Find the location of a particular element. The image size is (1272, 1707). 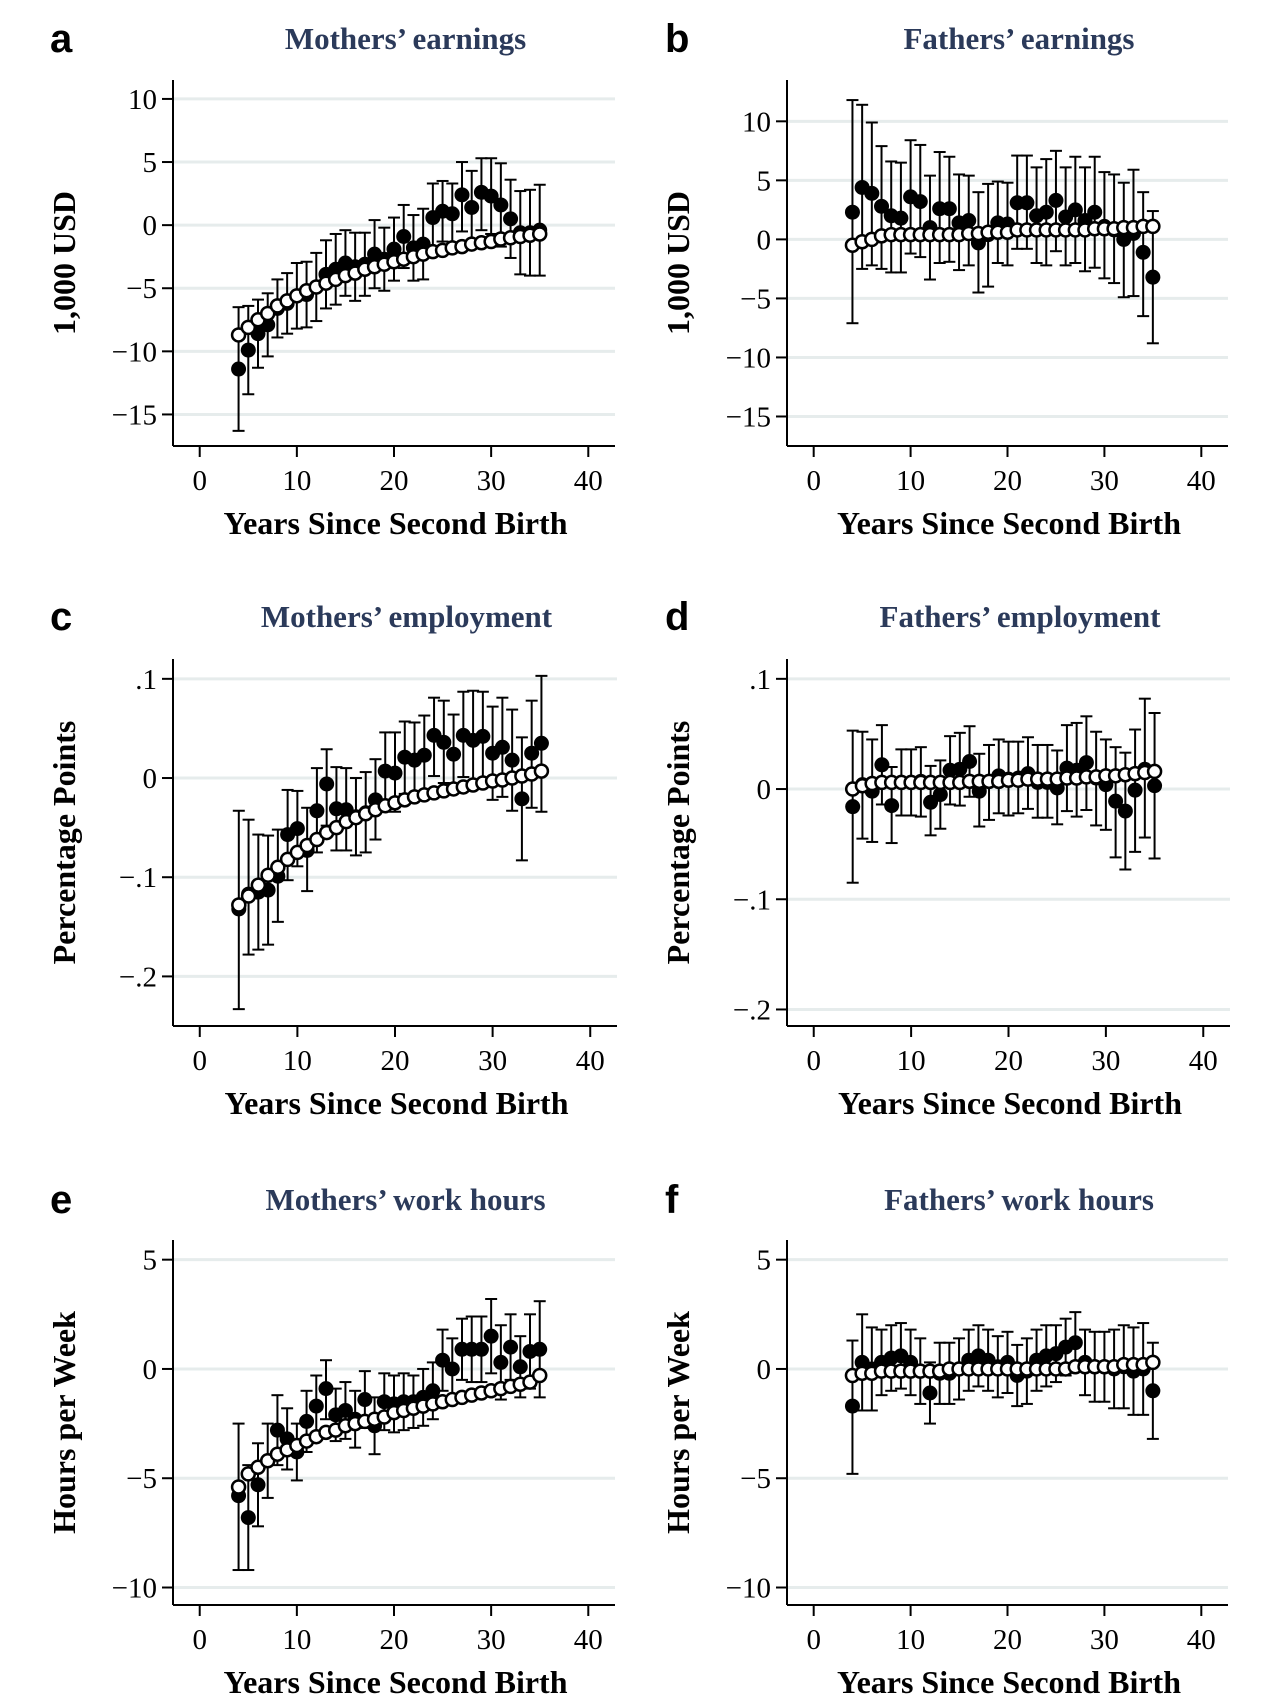

panel-letter: a is located at coordinates (61, 39).